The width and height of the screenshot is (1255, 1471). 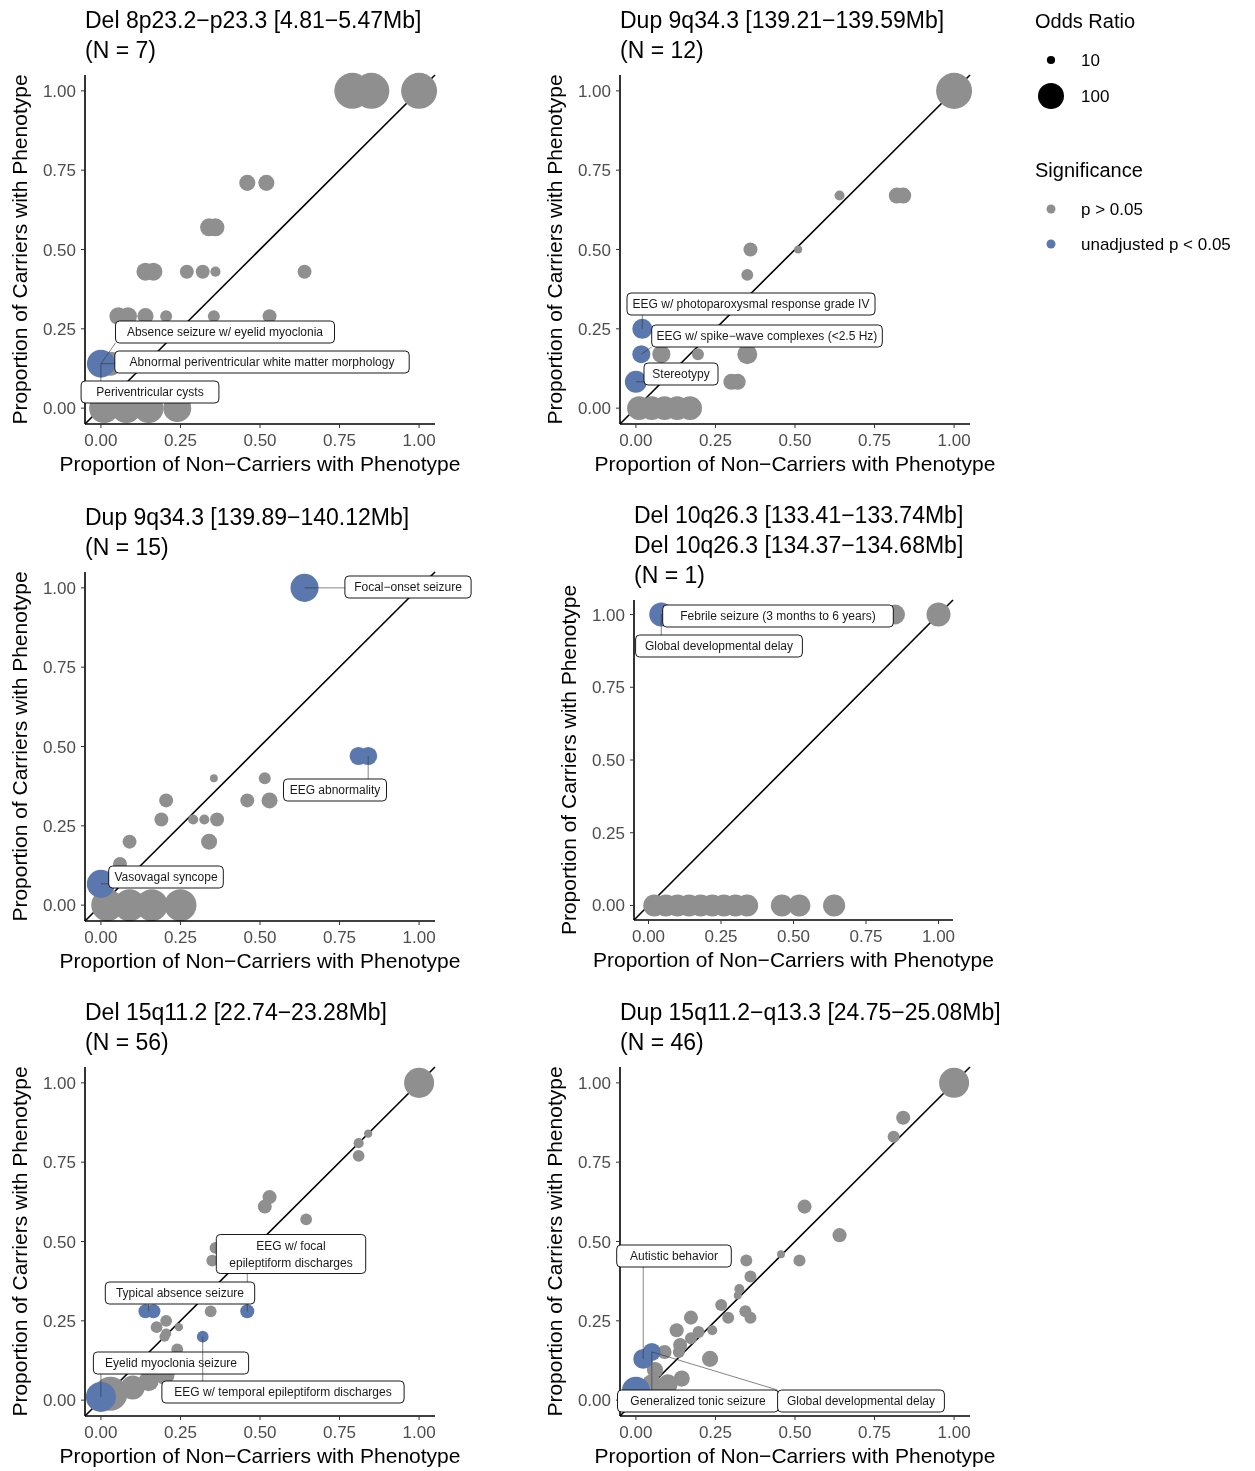 I want to click on callout: EEG abnormality, so click(x=335, y=778).